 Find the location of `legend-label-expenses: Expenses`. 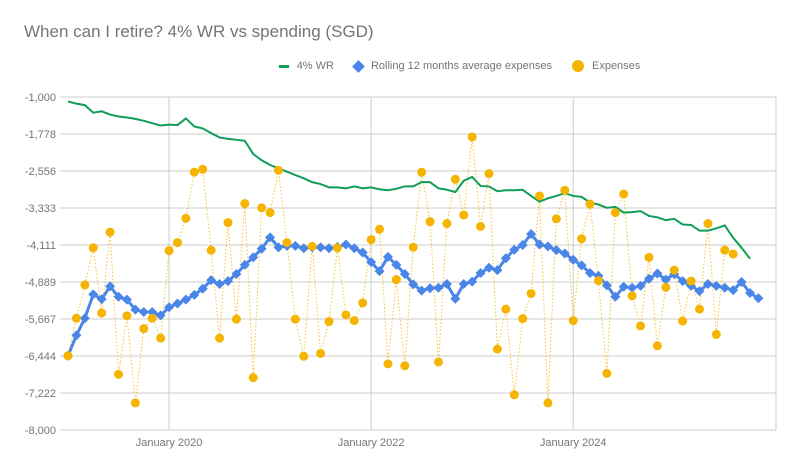

legend-label-expenses: Expenses is located at coordinates (616, 66).